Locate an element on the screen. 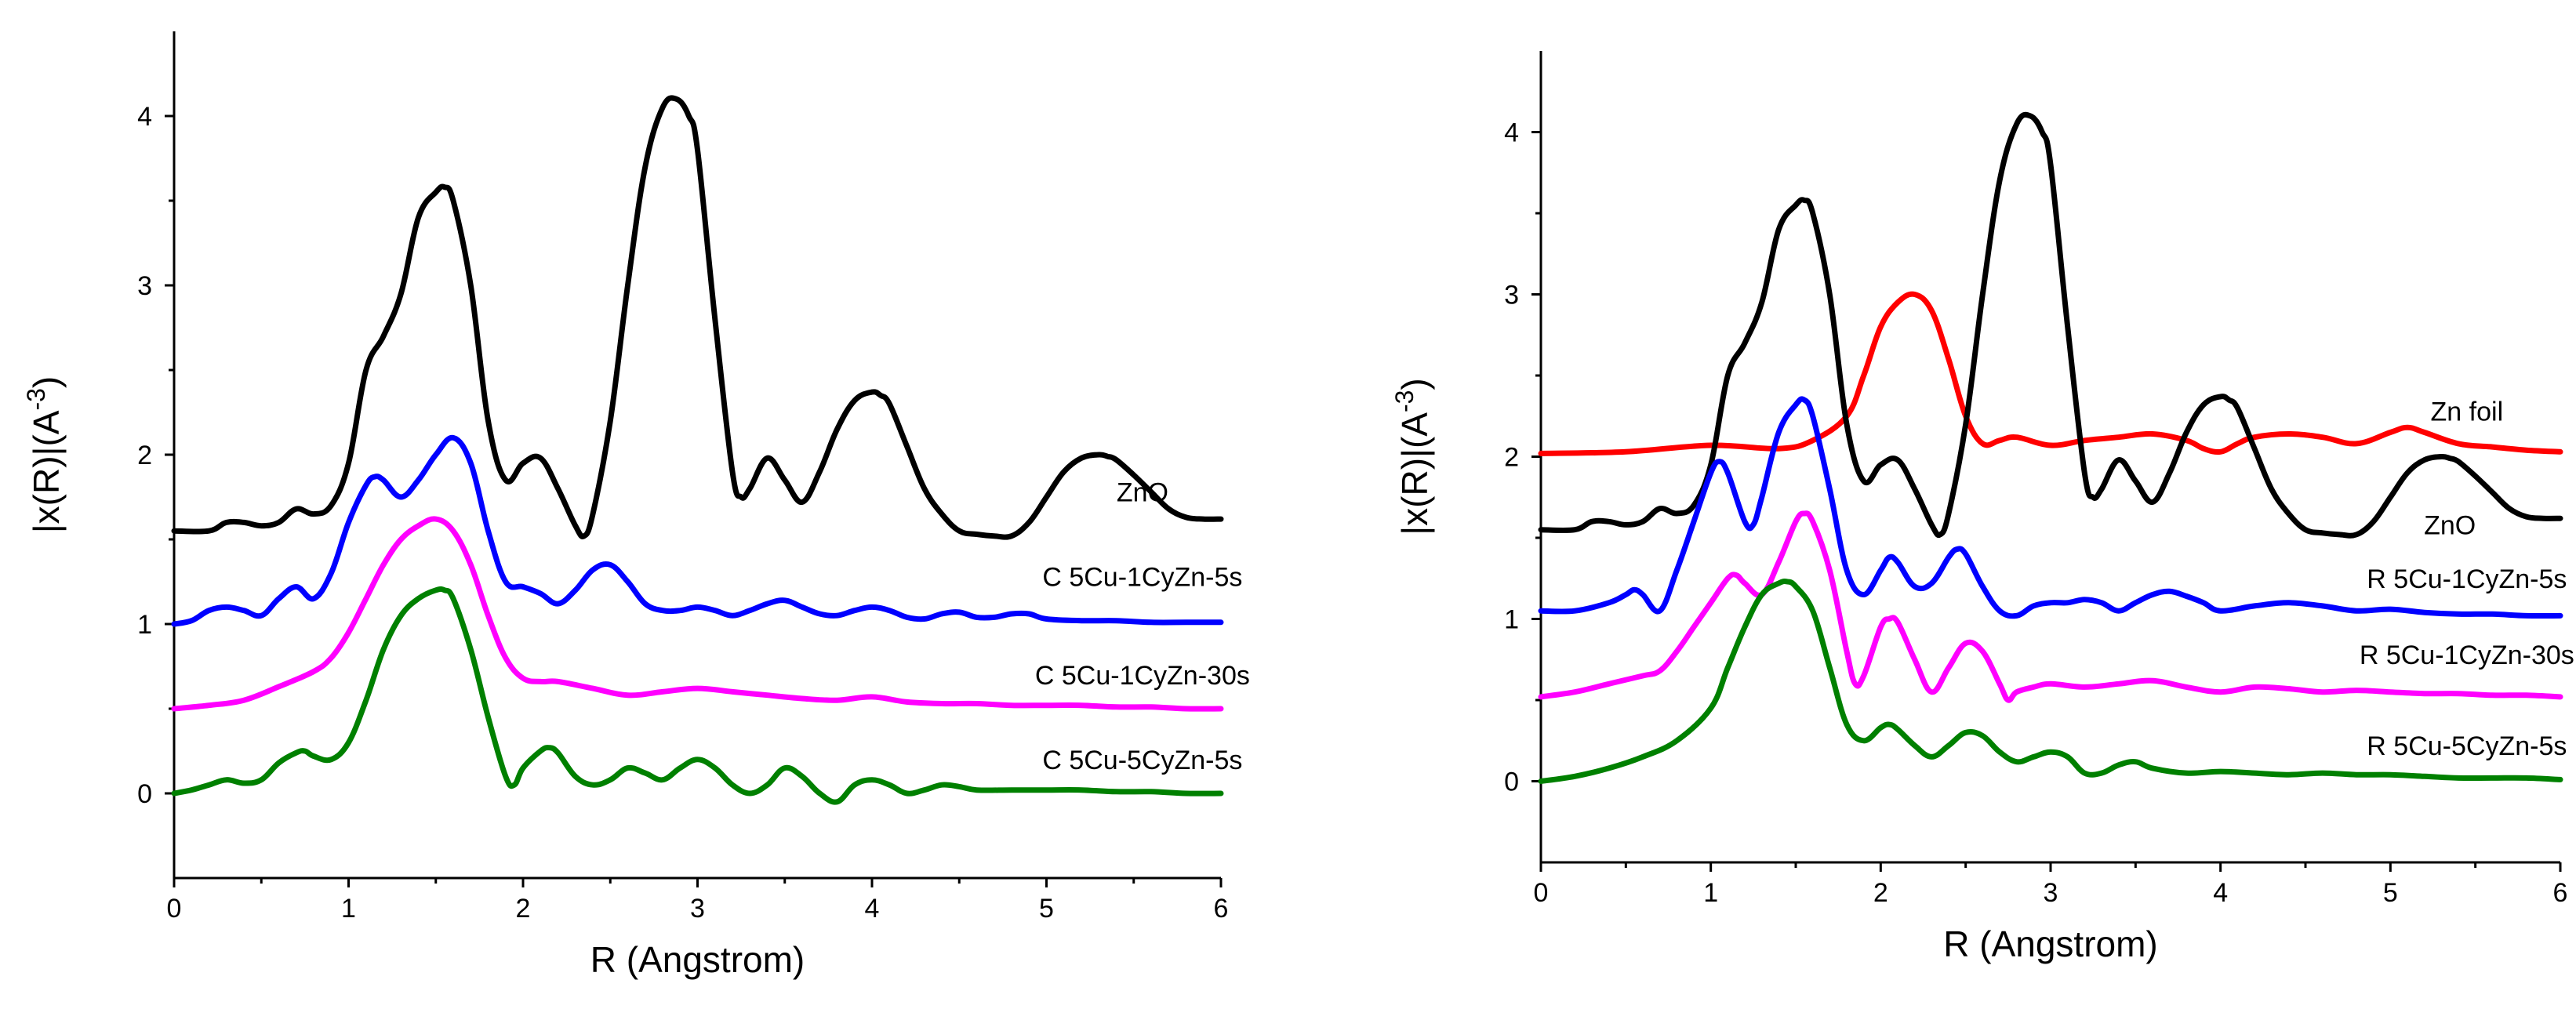  series-line-r-5cu-5cyzn-5s is located at coordinates (2050, 681).